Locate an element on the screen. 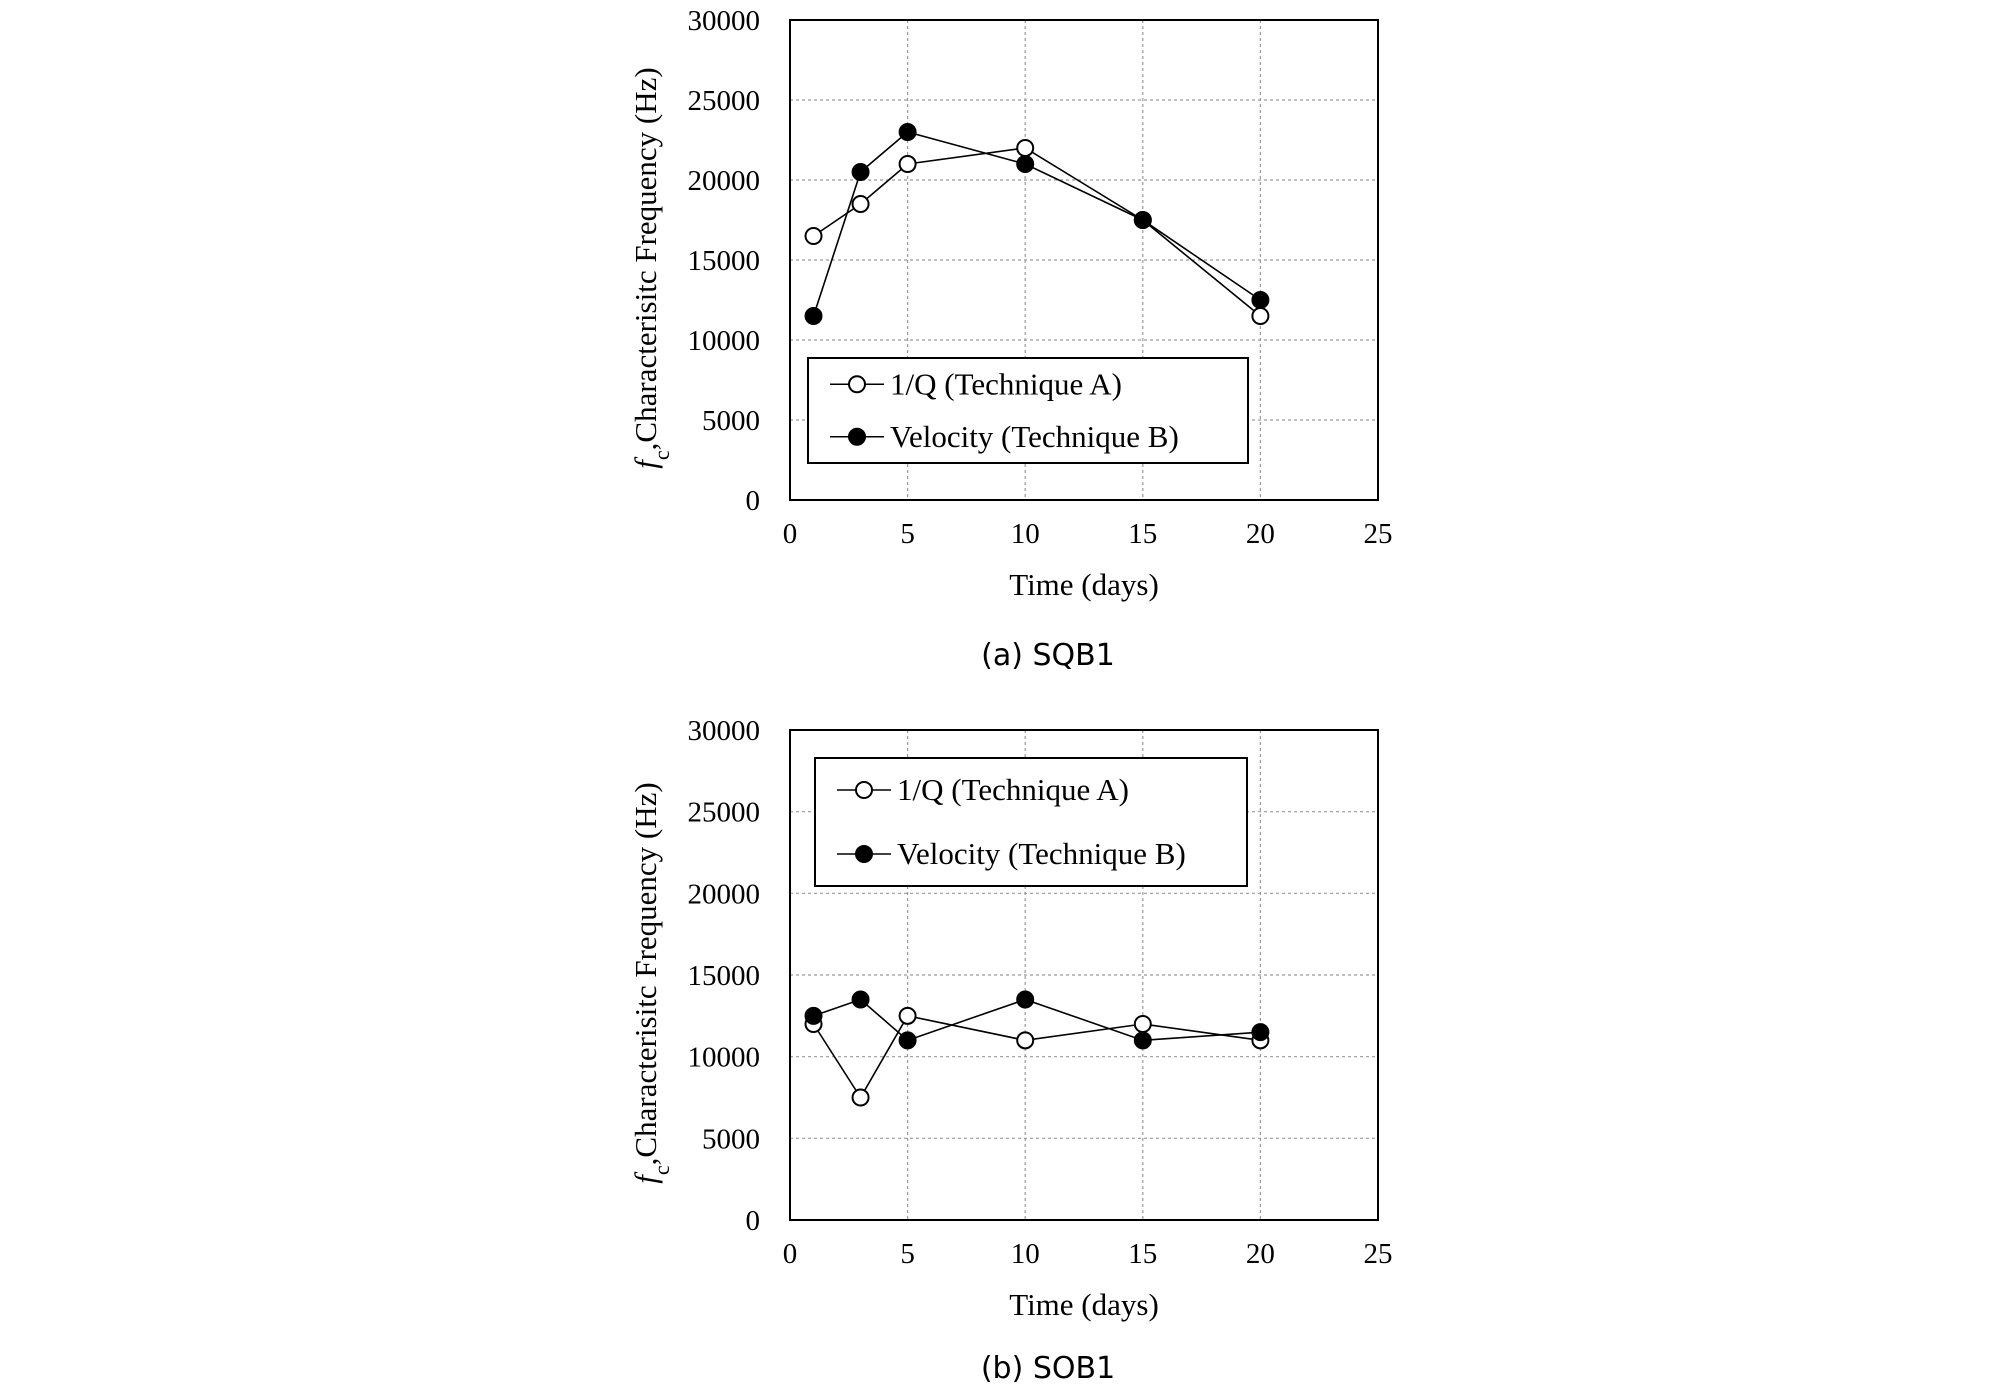  chart-caption: (b) SOB1 is located at coordinates (1048, 1368).